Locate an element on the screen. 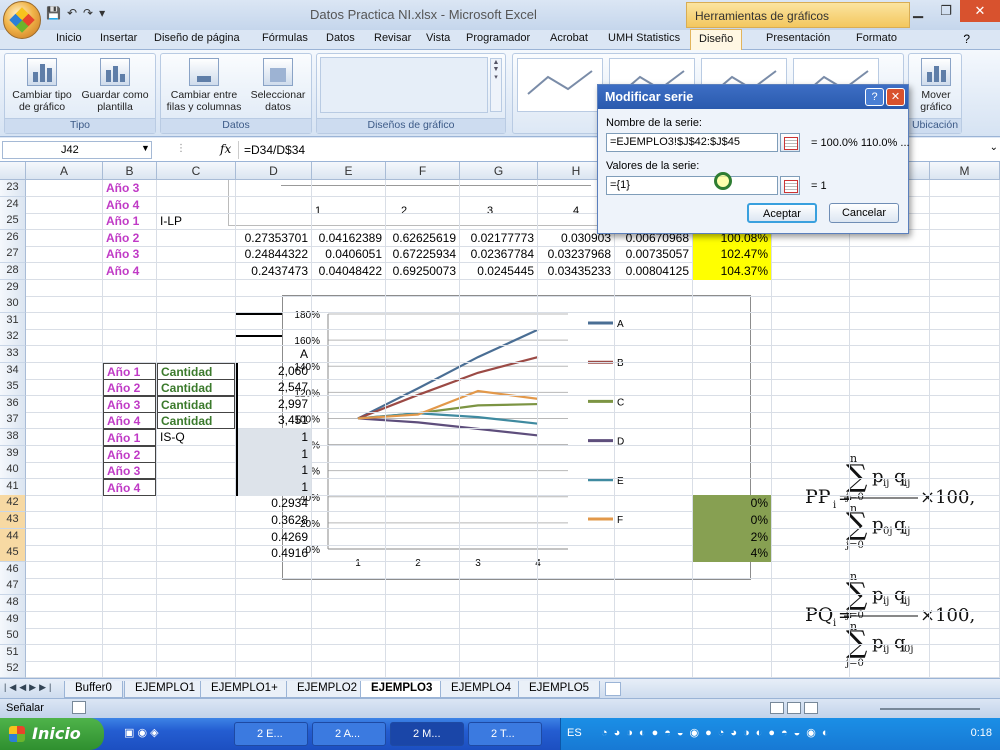  cell-d40: 1 is located at coordinates (273, 471).